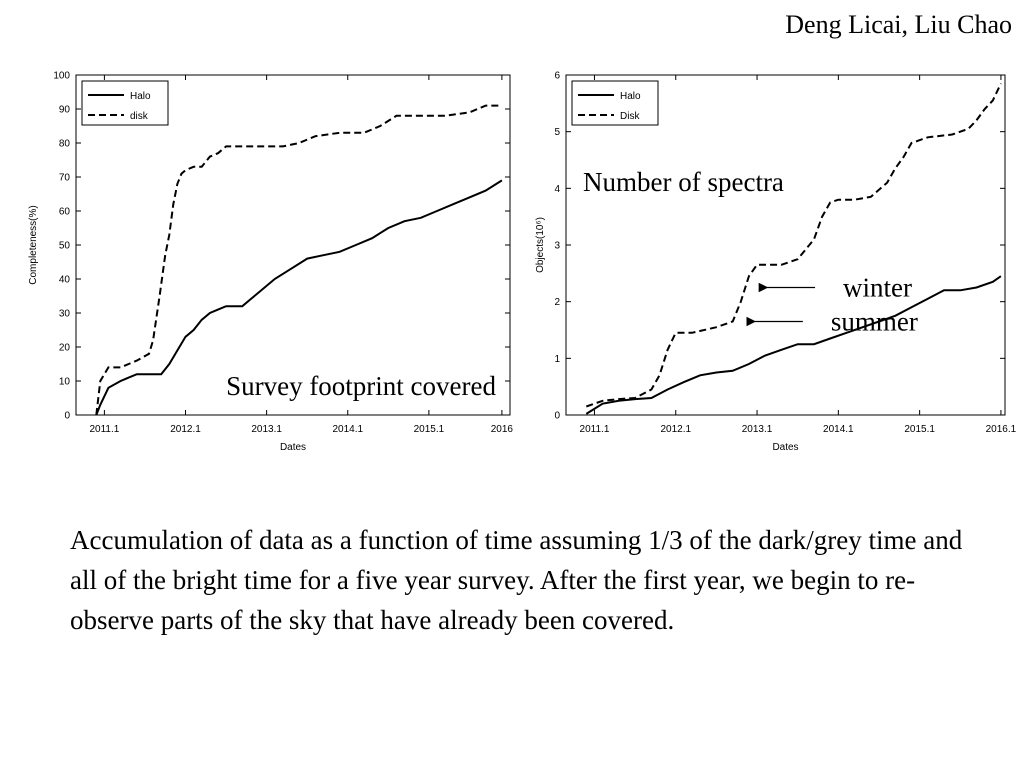 This screenshot has height=768, width=1024. What do you see at coordinates (898, 24) in the screenshot?
I see `author-names: Deng Licai, Liu Chao` at bounding box center [898, 24].